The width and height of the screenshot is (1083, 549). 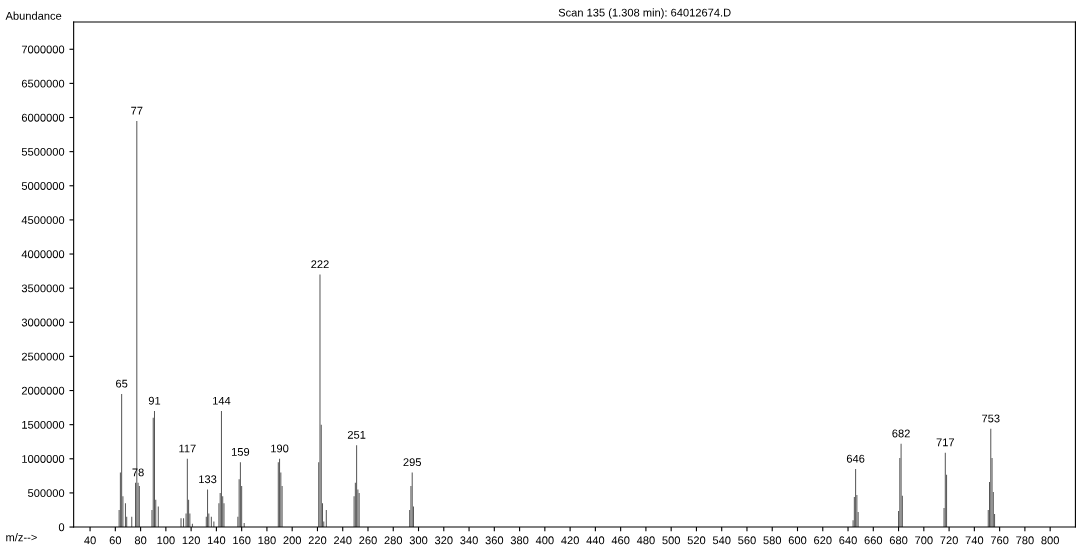 What do you see at coordinates (696, 540) in the screenshot?
I see `x-tick-label: 520` at bounding box center [696, 540].